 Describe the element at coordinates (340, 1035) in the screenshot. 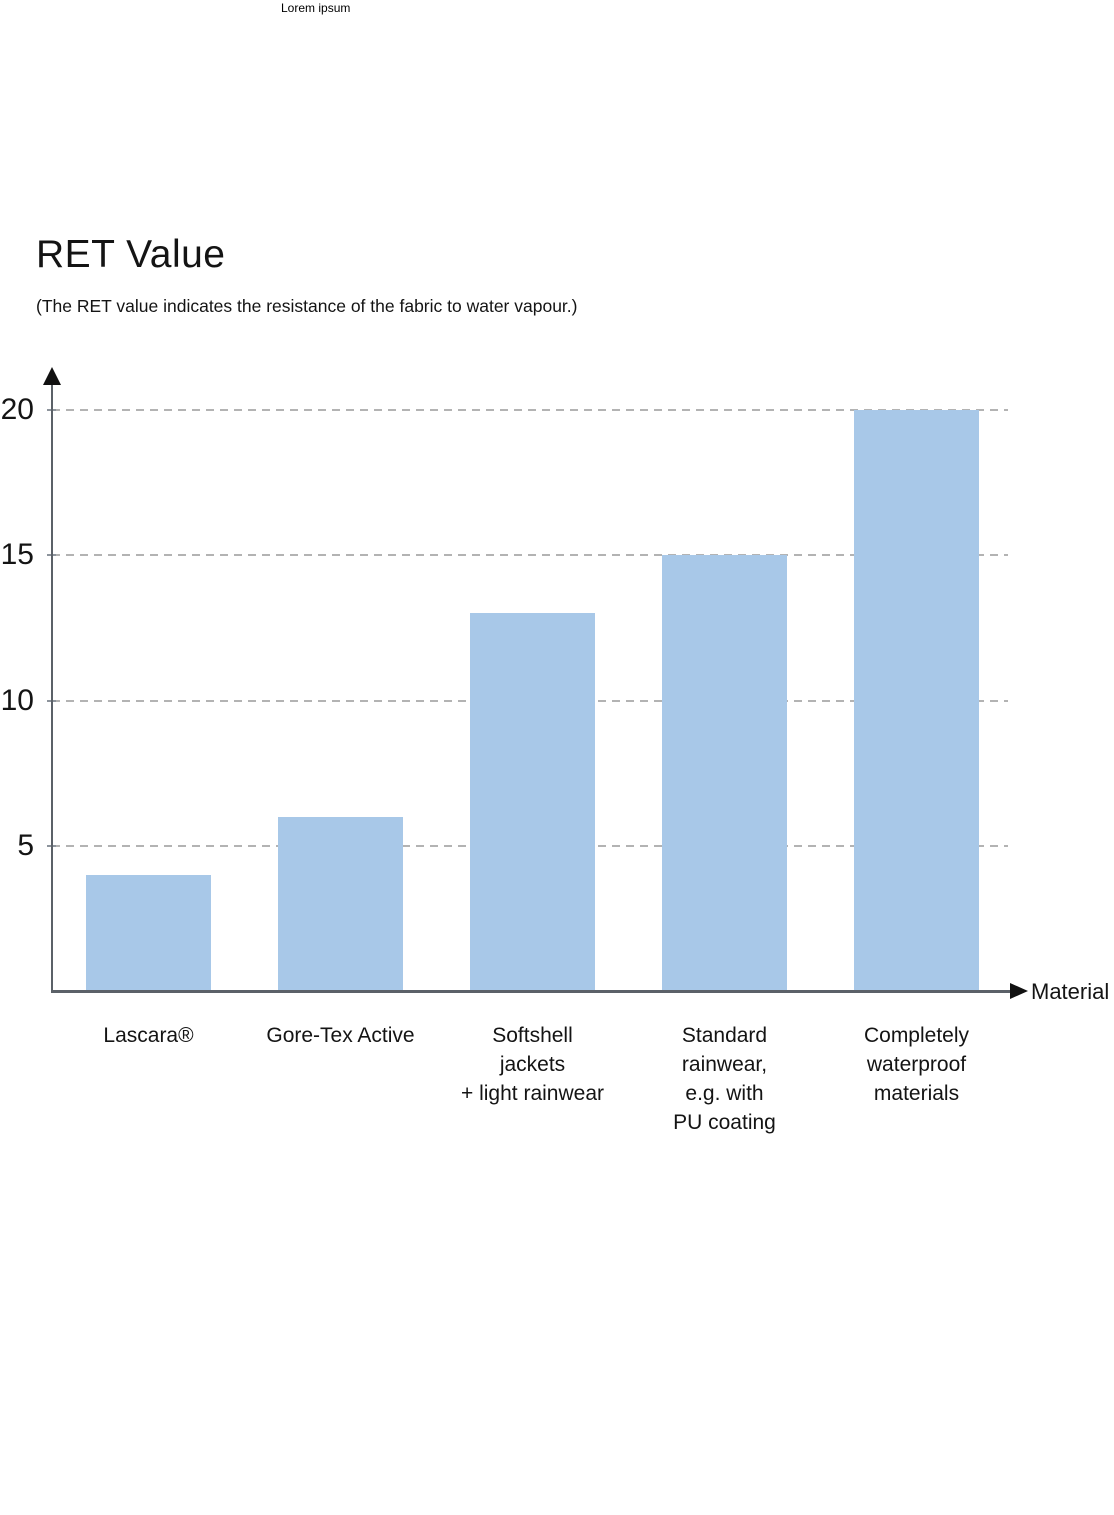

I see `x-category-label: Gore-Tex Active` at that location.